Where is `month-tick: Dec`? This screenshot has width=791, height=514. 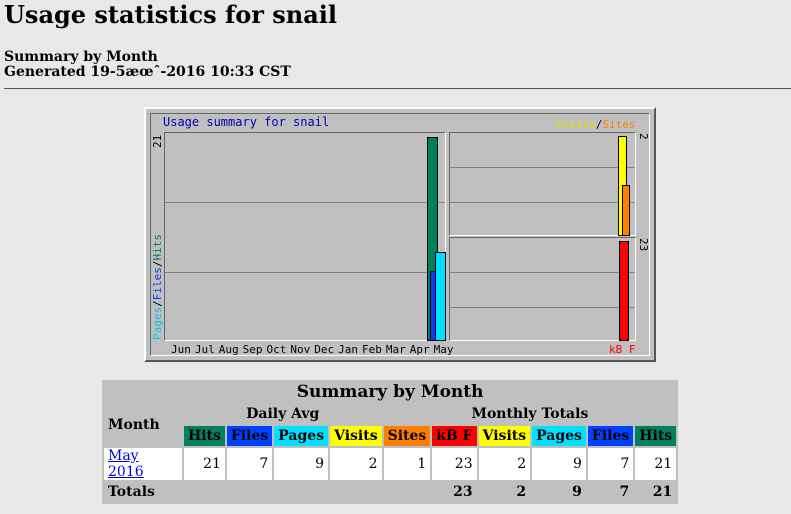 month-tick: Dec is located at coordinates (324, 349).